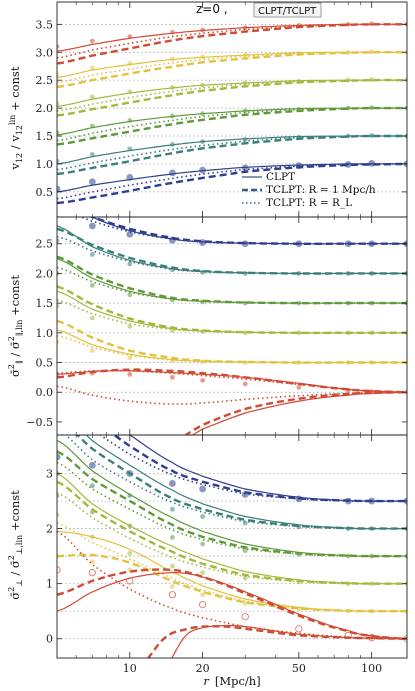  Describe the element at coordinates (15, 545) in the screenshot. I see `bottom-ylabel: σ̄2⊥ / σ̄2⊥,lin +const` at that location.